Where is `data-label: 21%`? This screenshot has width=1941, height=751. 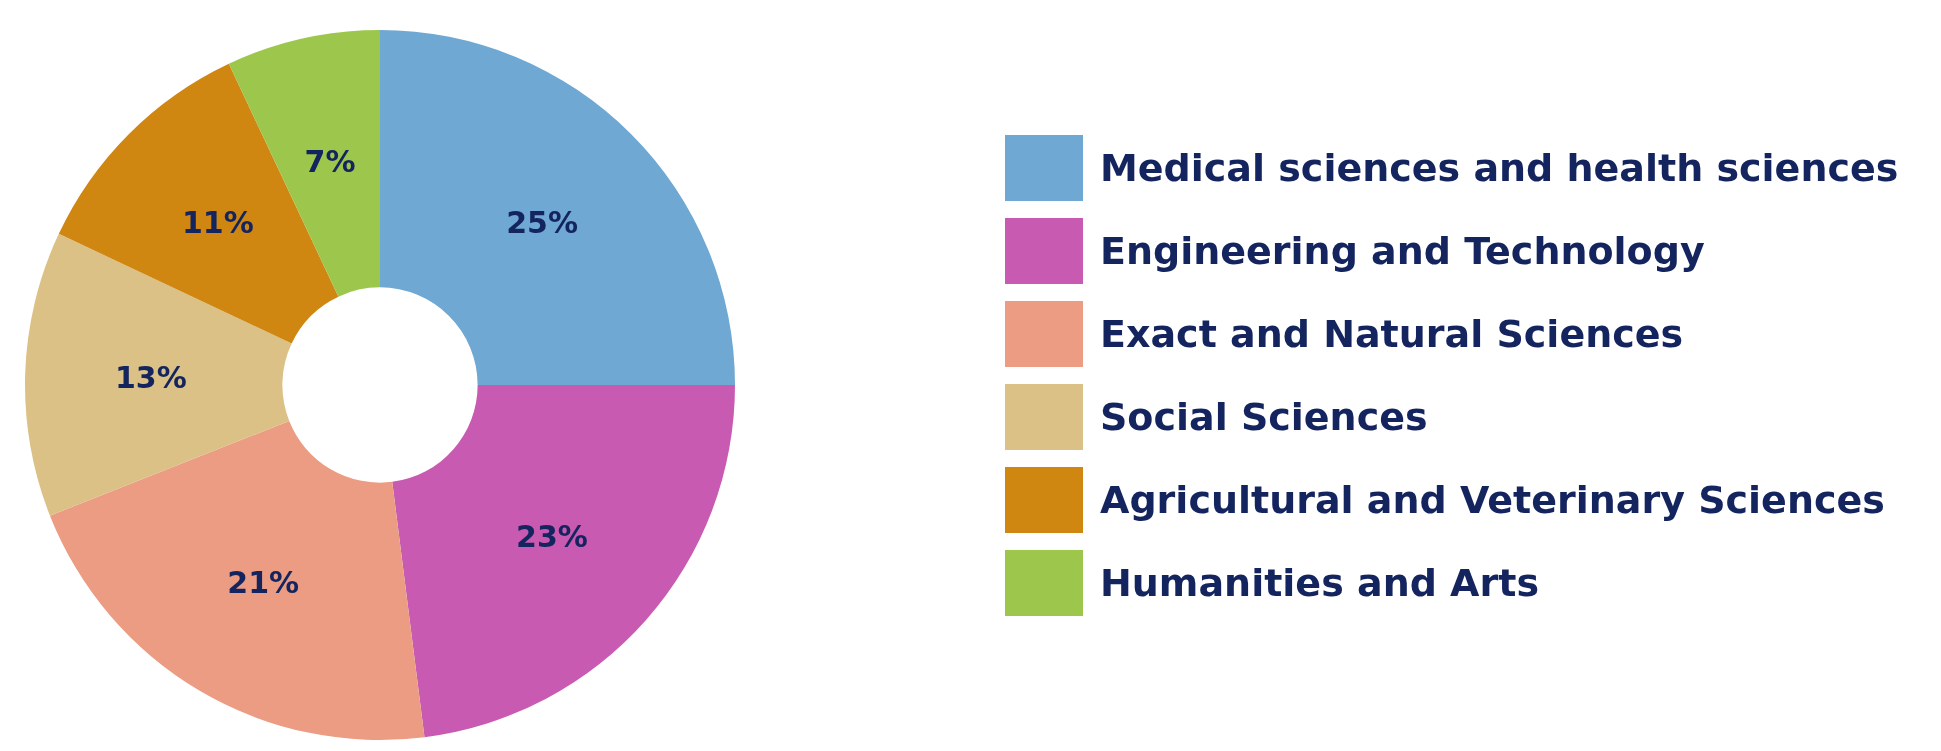
data-label: 21% is located at coordinates (263, 582).